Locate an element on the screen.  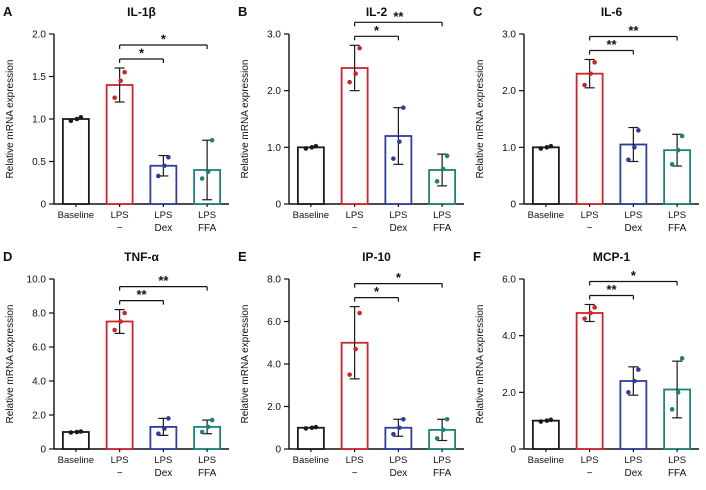
panel-letter: C is located at coordinates (478, 11).